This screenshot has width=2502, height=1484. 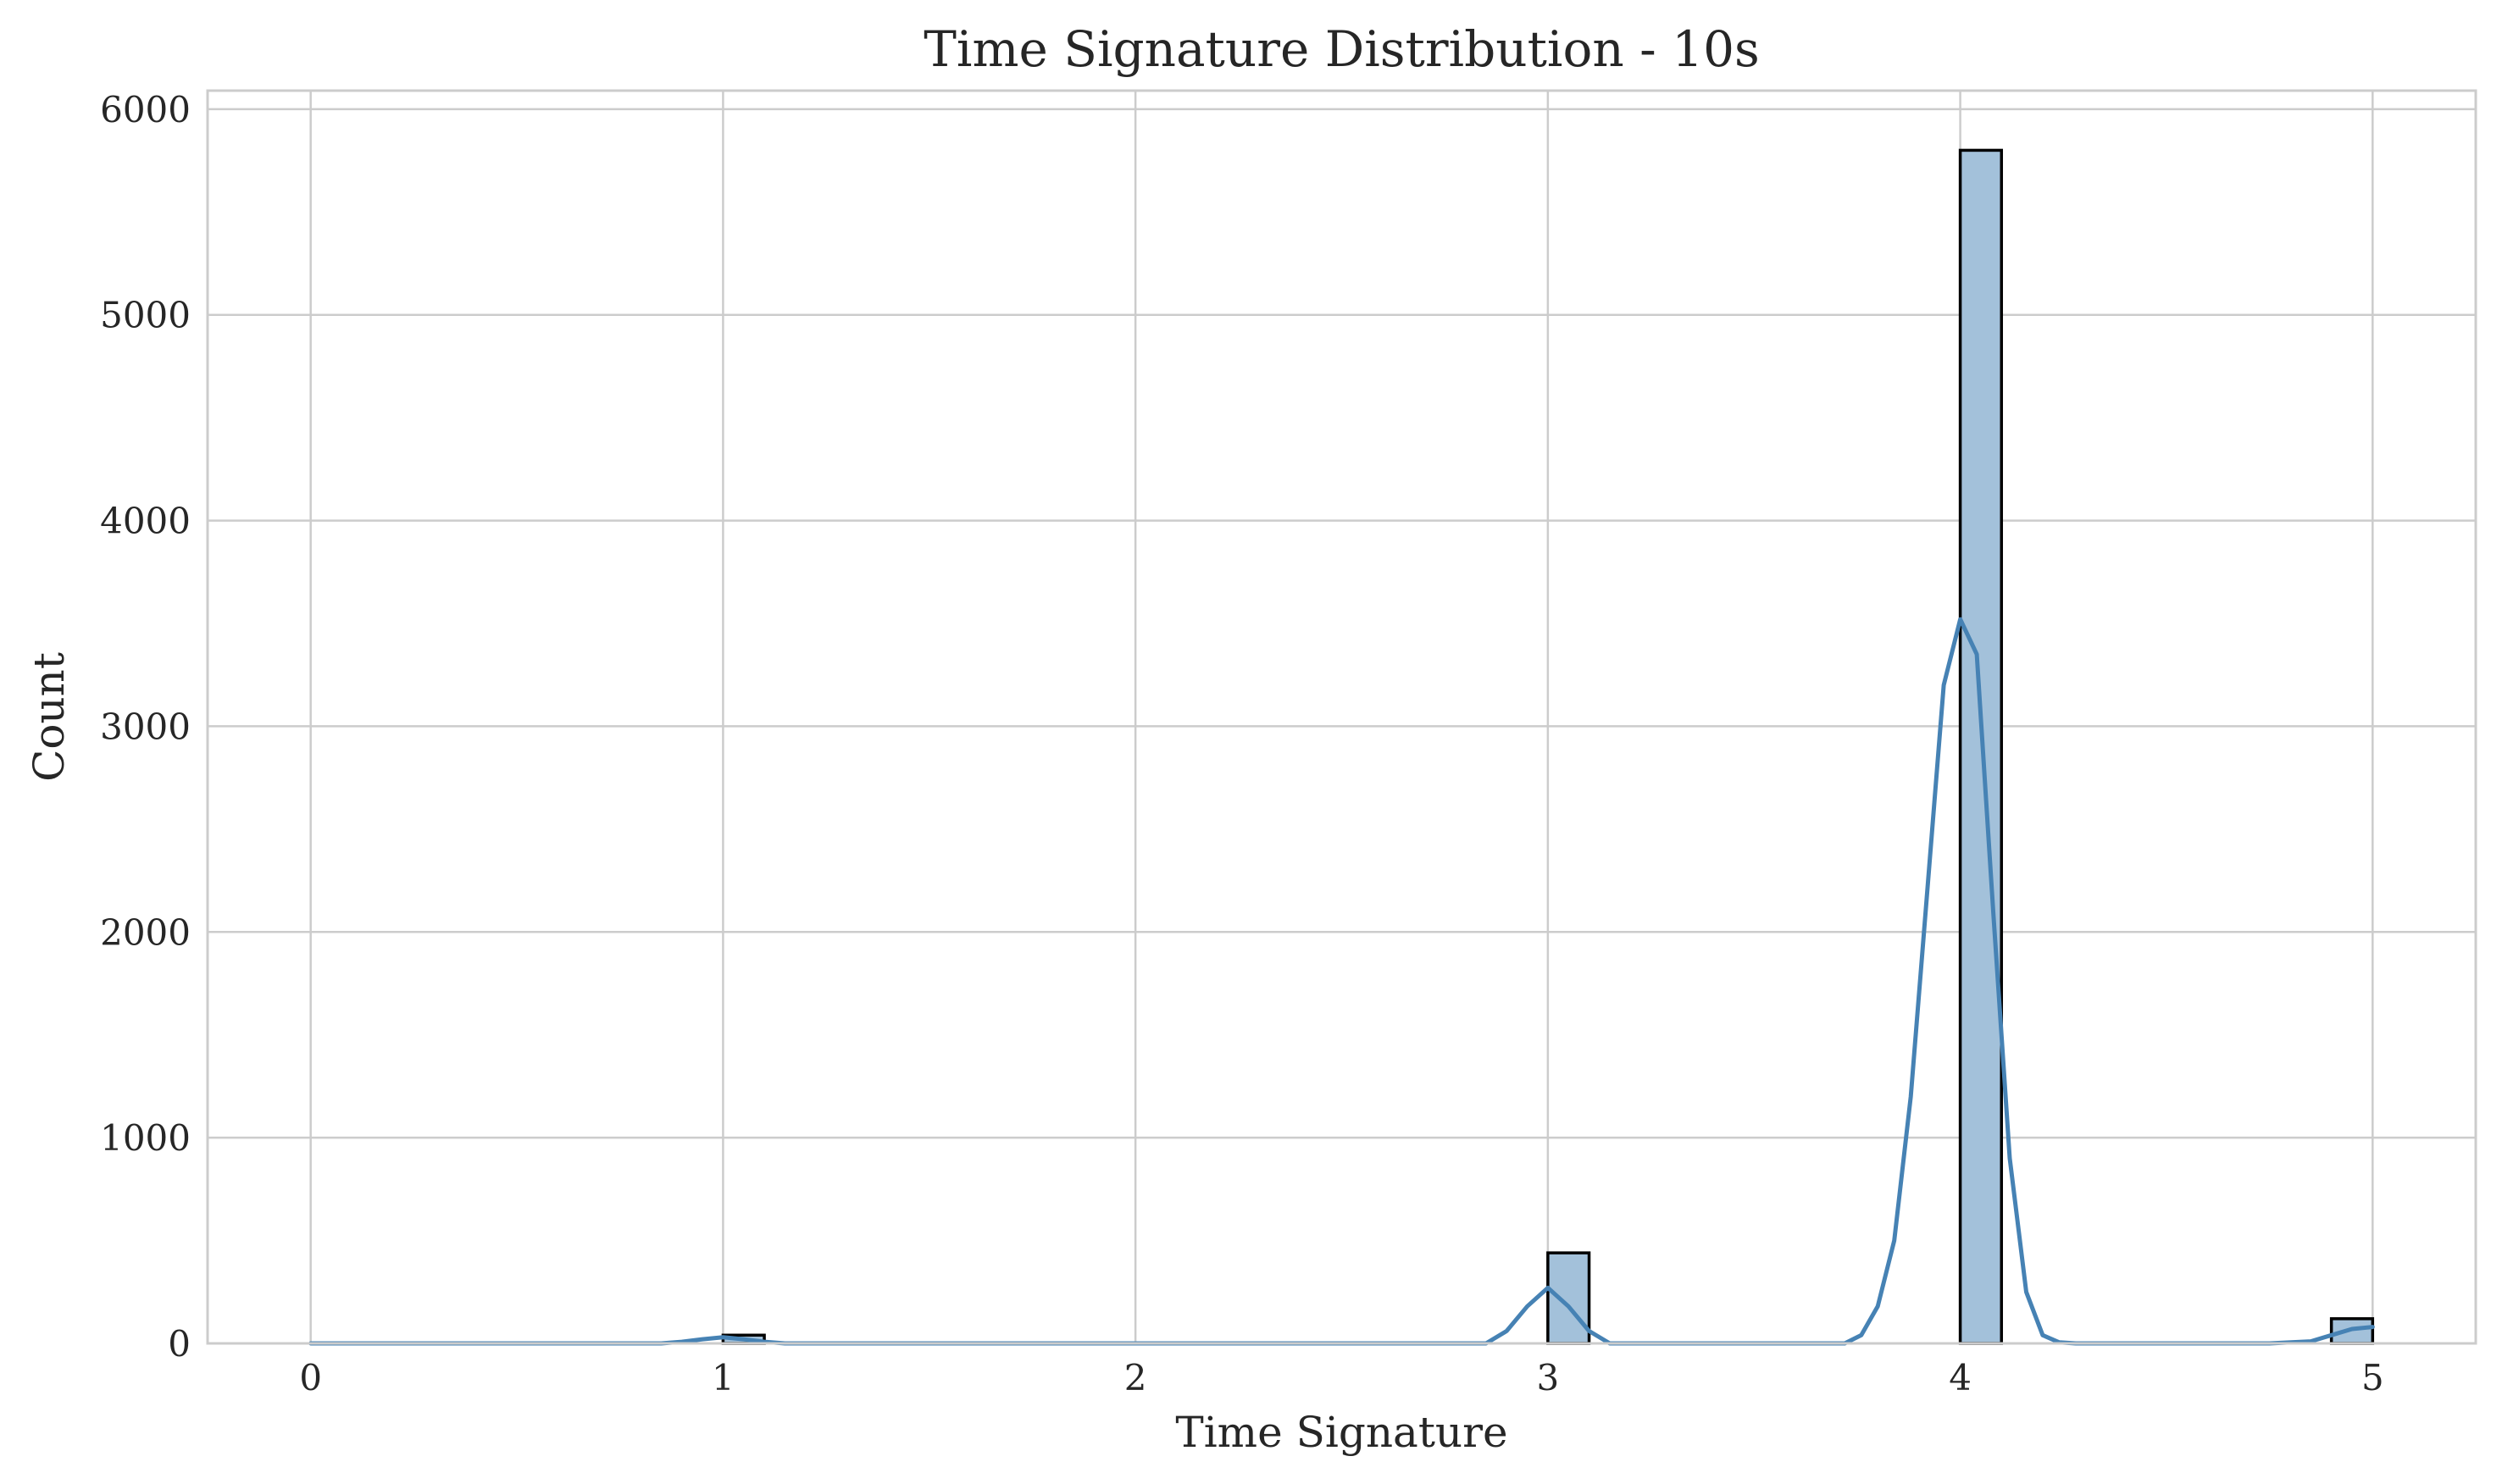 What do you see at coordinates (145, 726) in the screenshot?
I see `y-tick-label: 3000` at bounding box center [145, 726].